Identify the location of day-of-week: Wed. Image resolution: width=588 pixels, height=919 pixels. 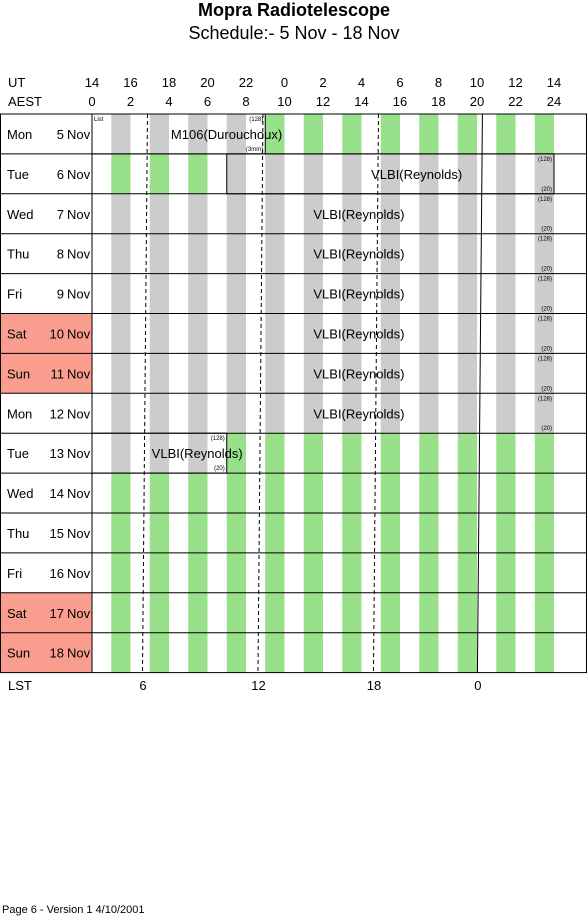
(20, 214).